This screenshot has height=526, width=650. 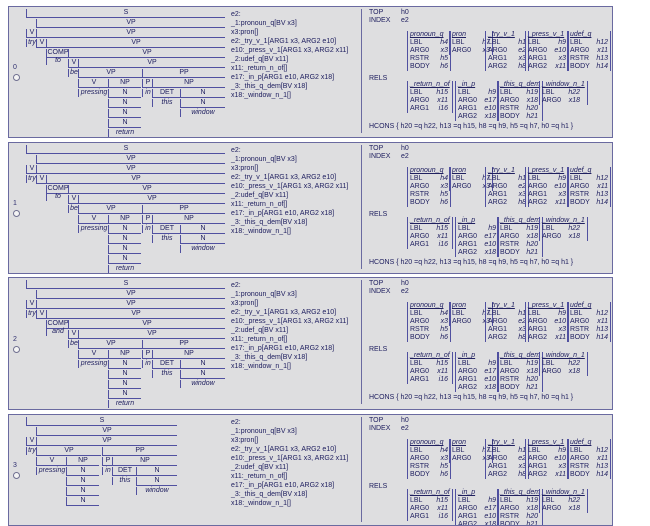 What do you see at coordinates (477, 101) in the screenshot?
I see `ep-feature: ARG0 e17` at bounding box center [477, 101].